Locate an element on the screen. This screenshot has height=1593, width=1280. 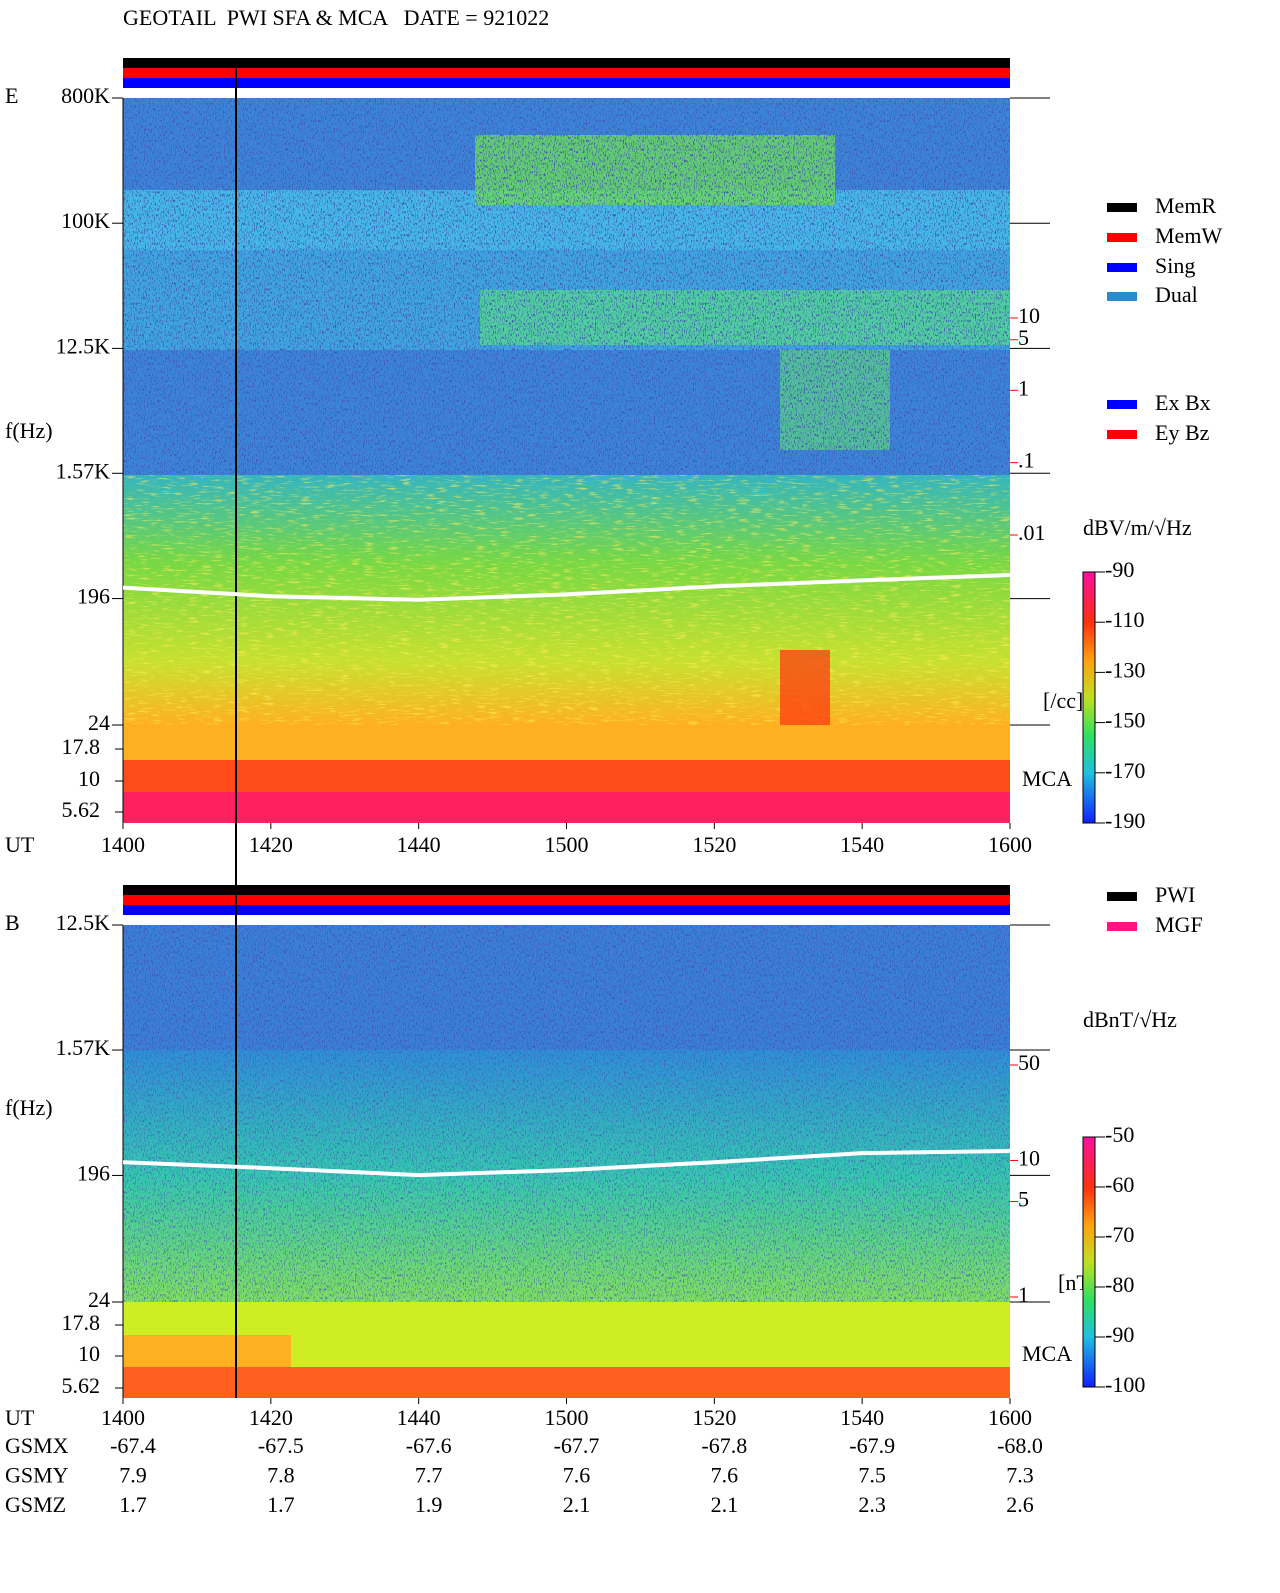
orbit-value: 7.3 is located at coordinates (1020, 1475).